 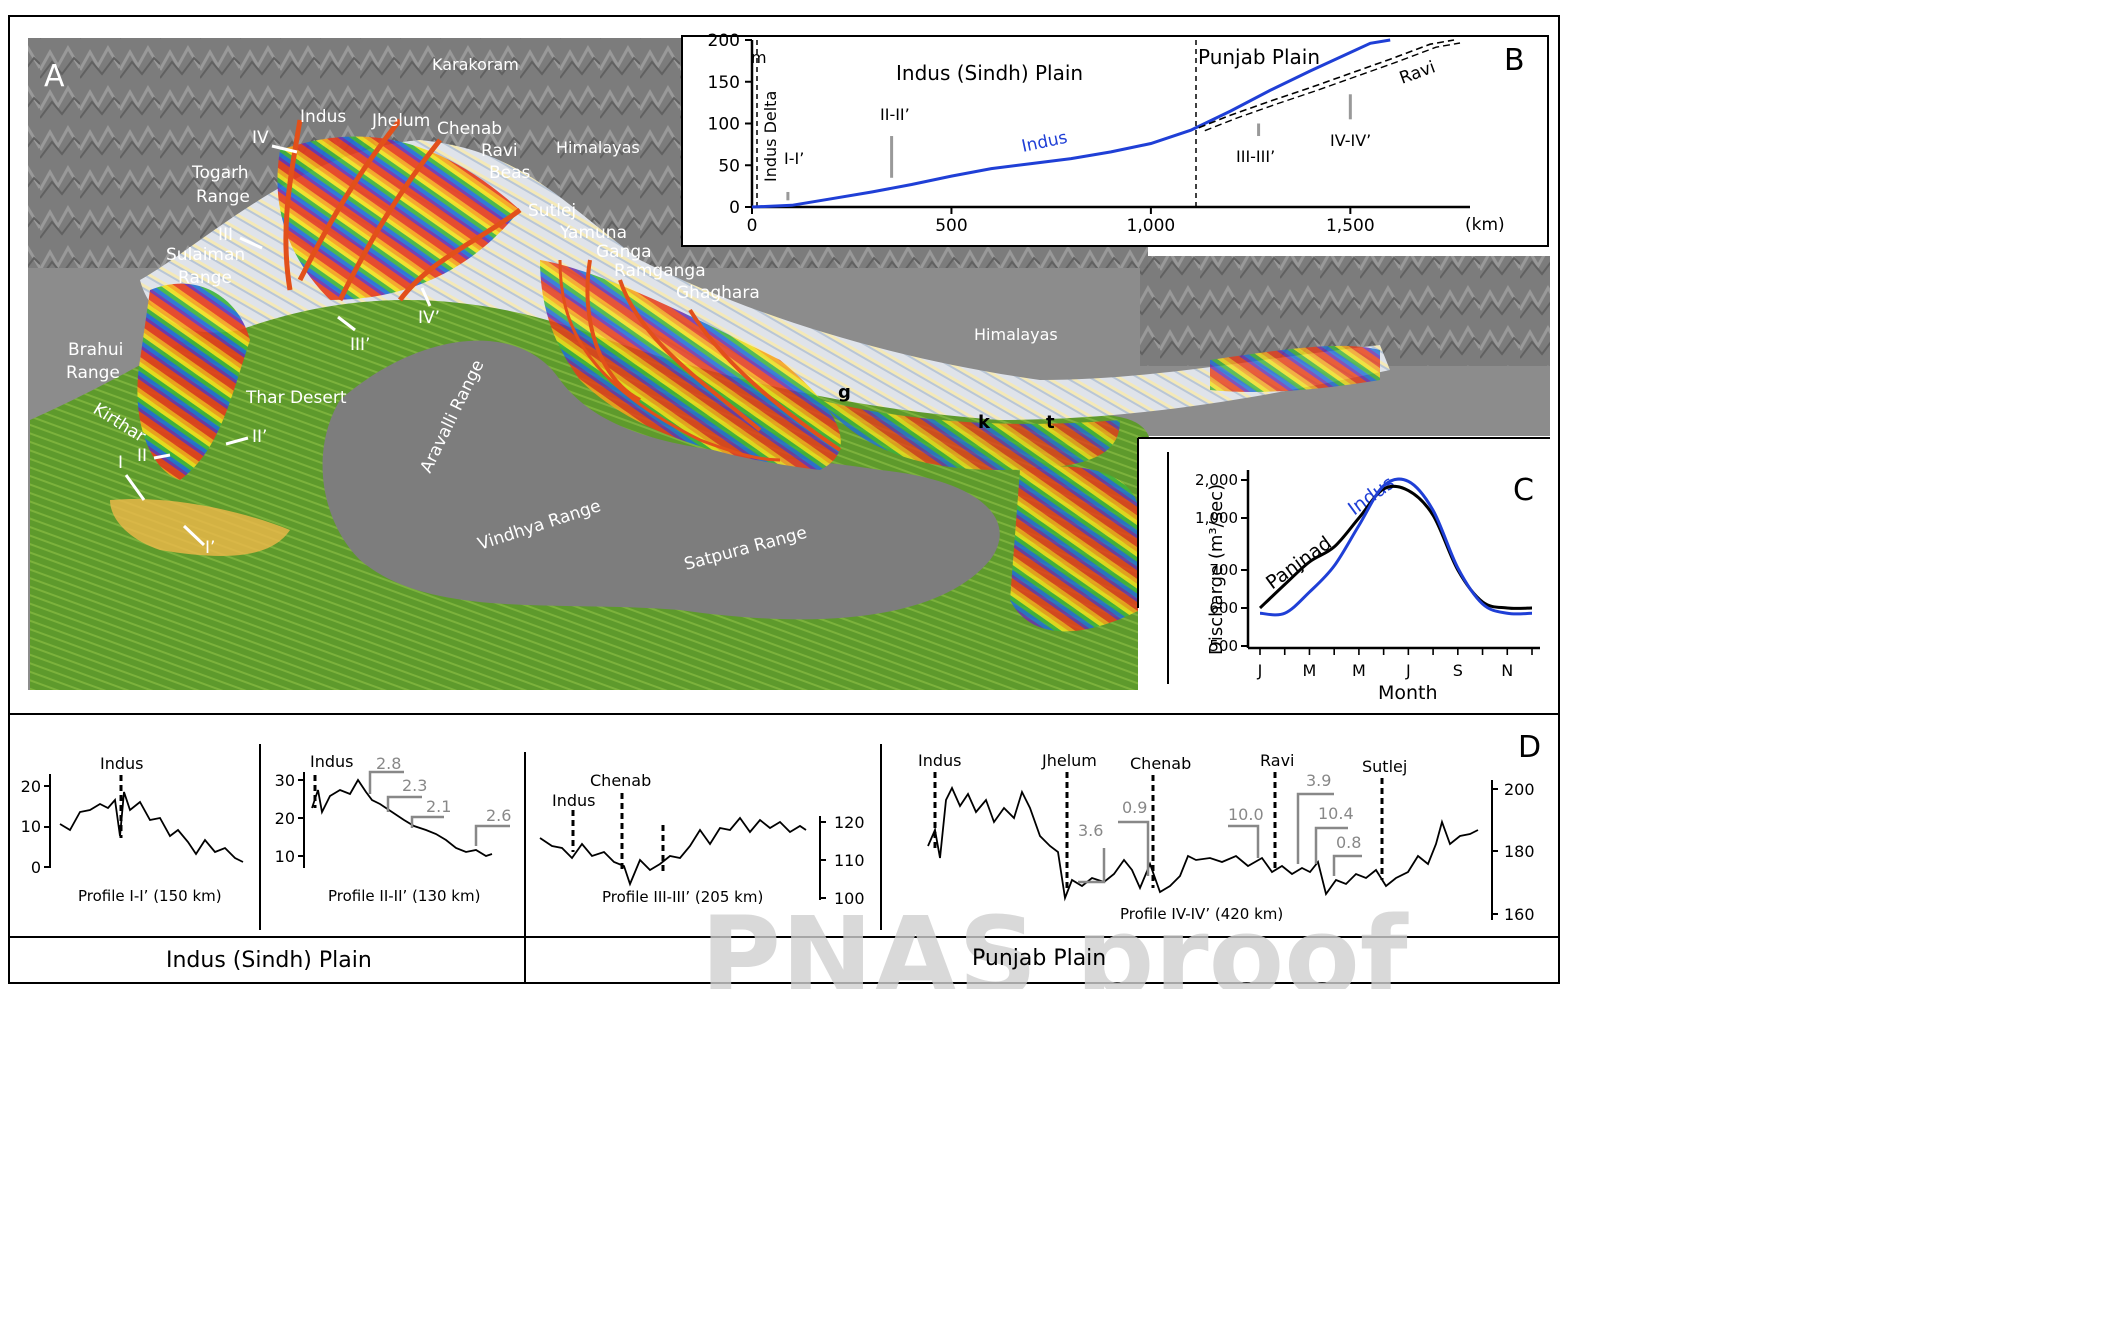 What do you see at coordinates (1318, 780) in the screenshot?
I see `step-value: 3.9` at bounding box center [1318, 780].